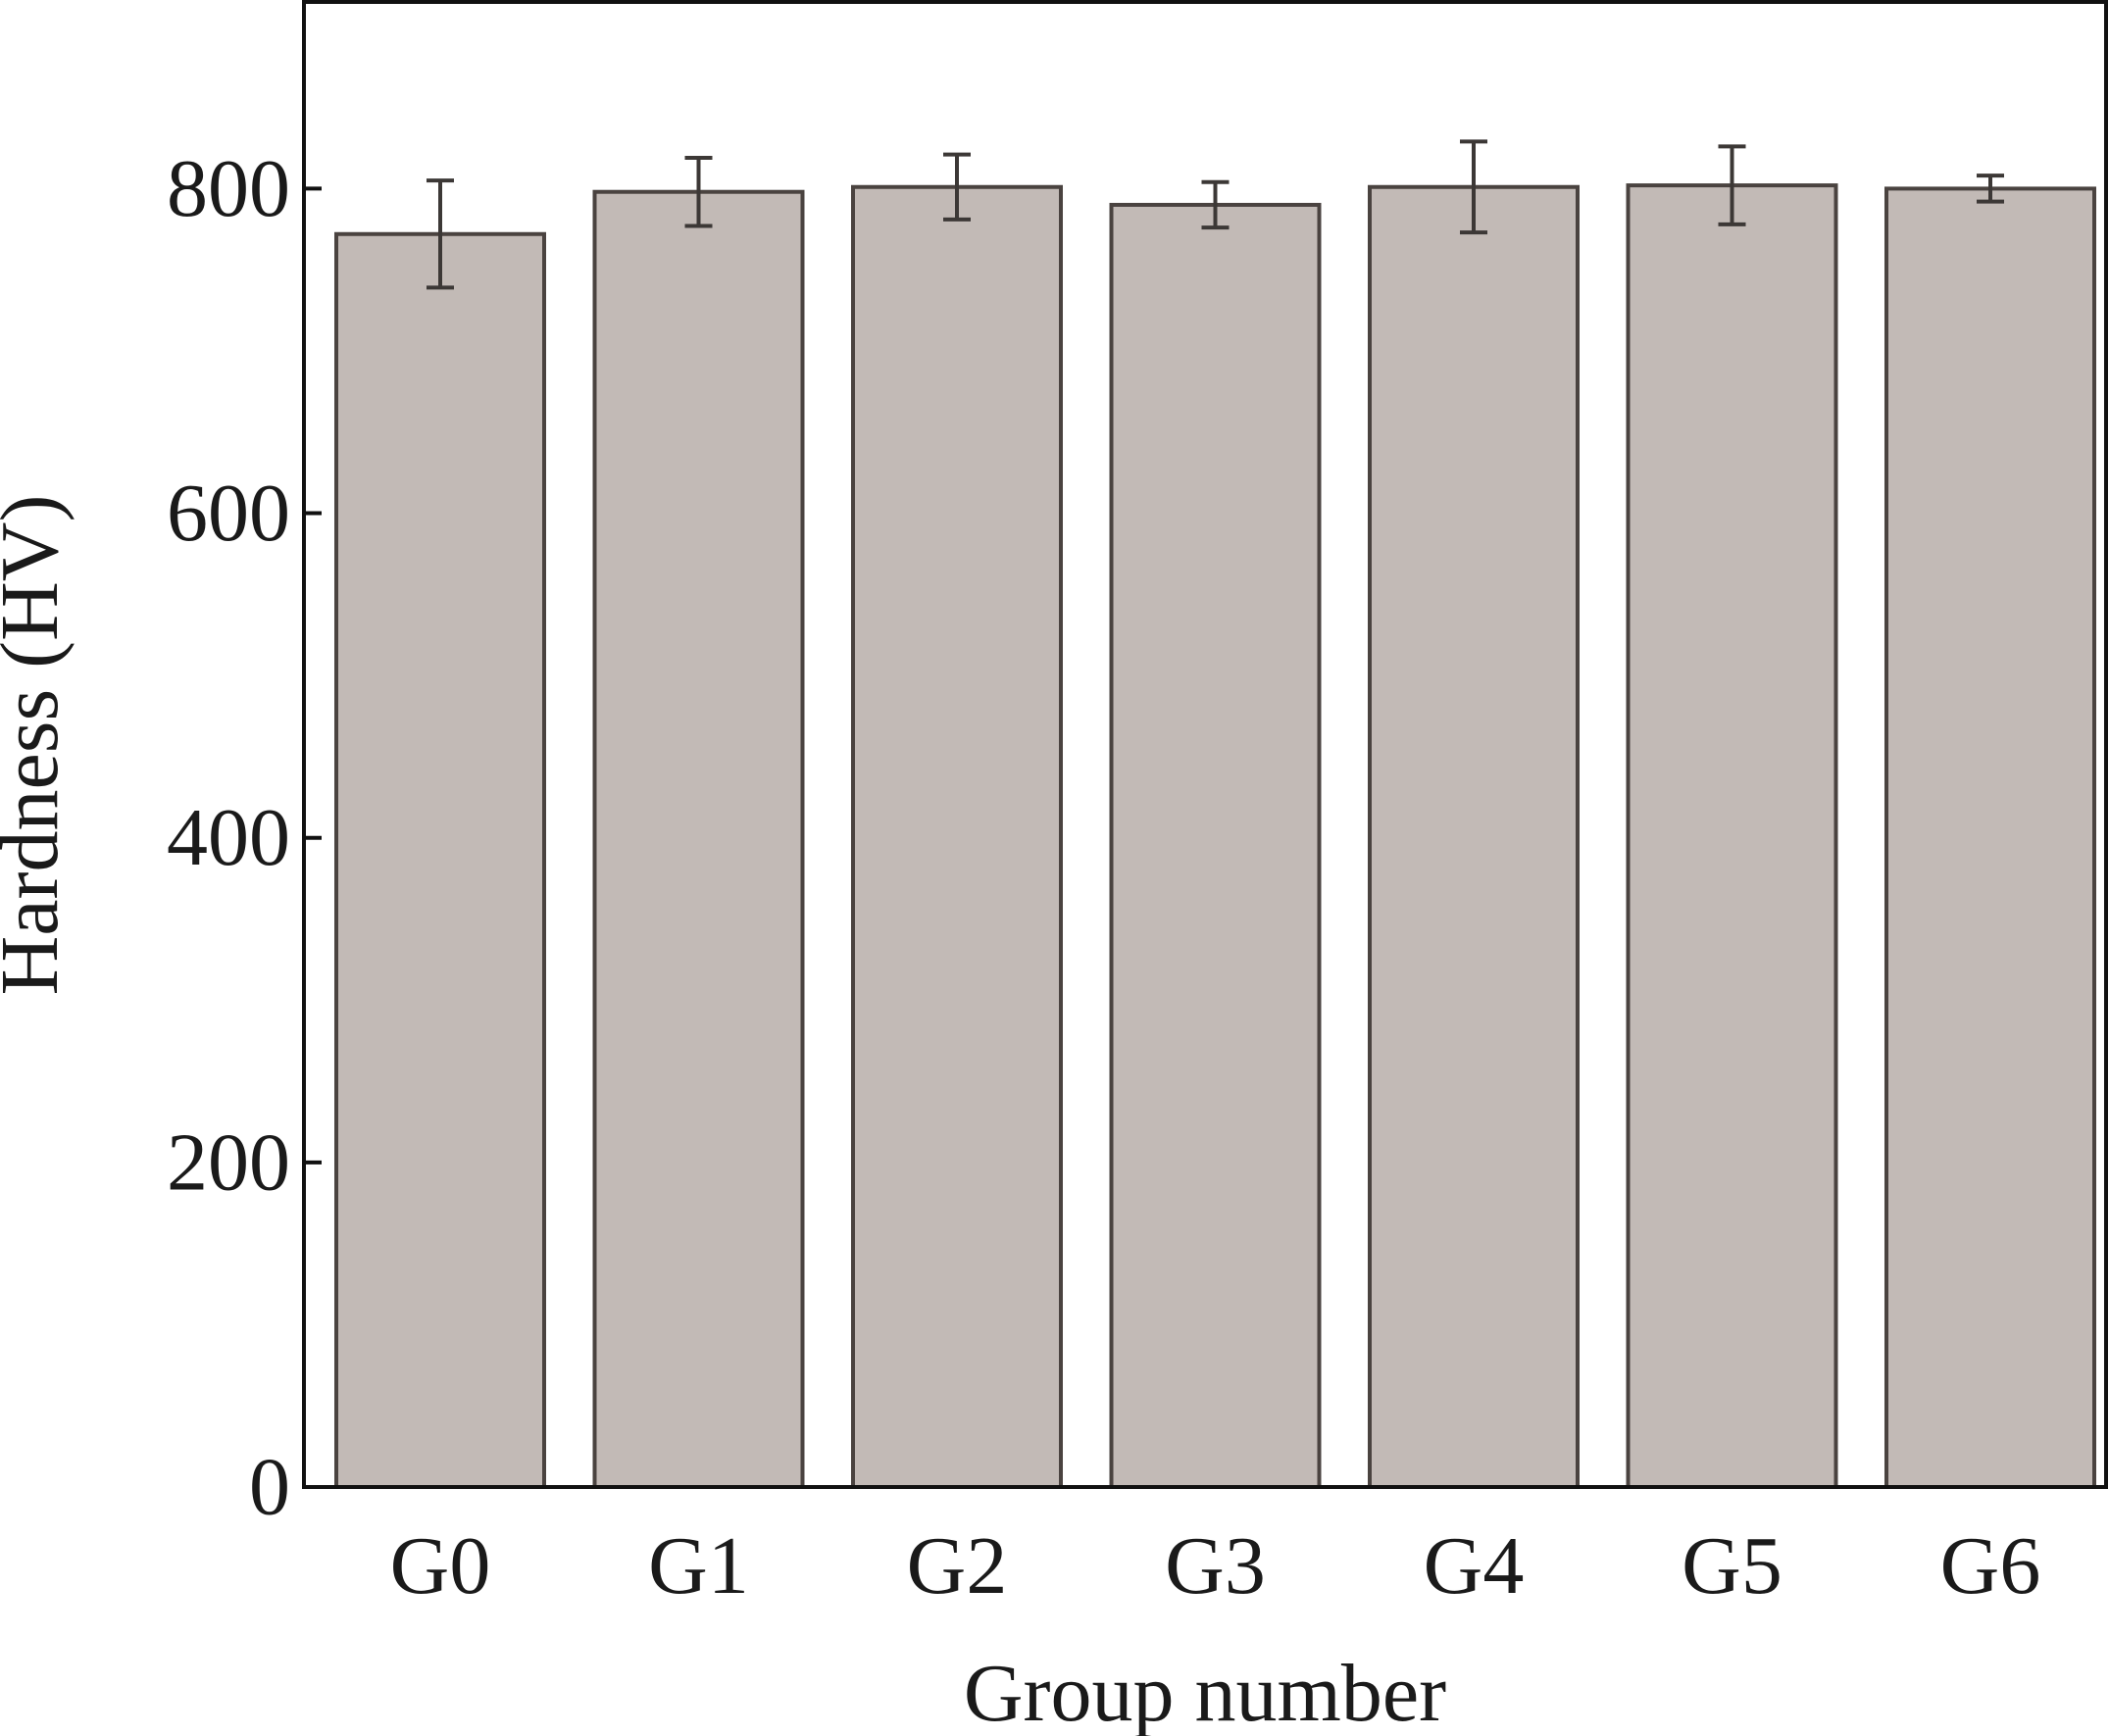  Describe the element at coordinates (1473, 187) in the screenshot. I see `error-bar-g4` at that location.